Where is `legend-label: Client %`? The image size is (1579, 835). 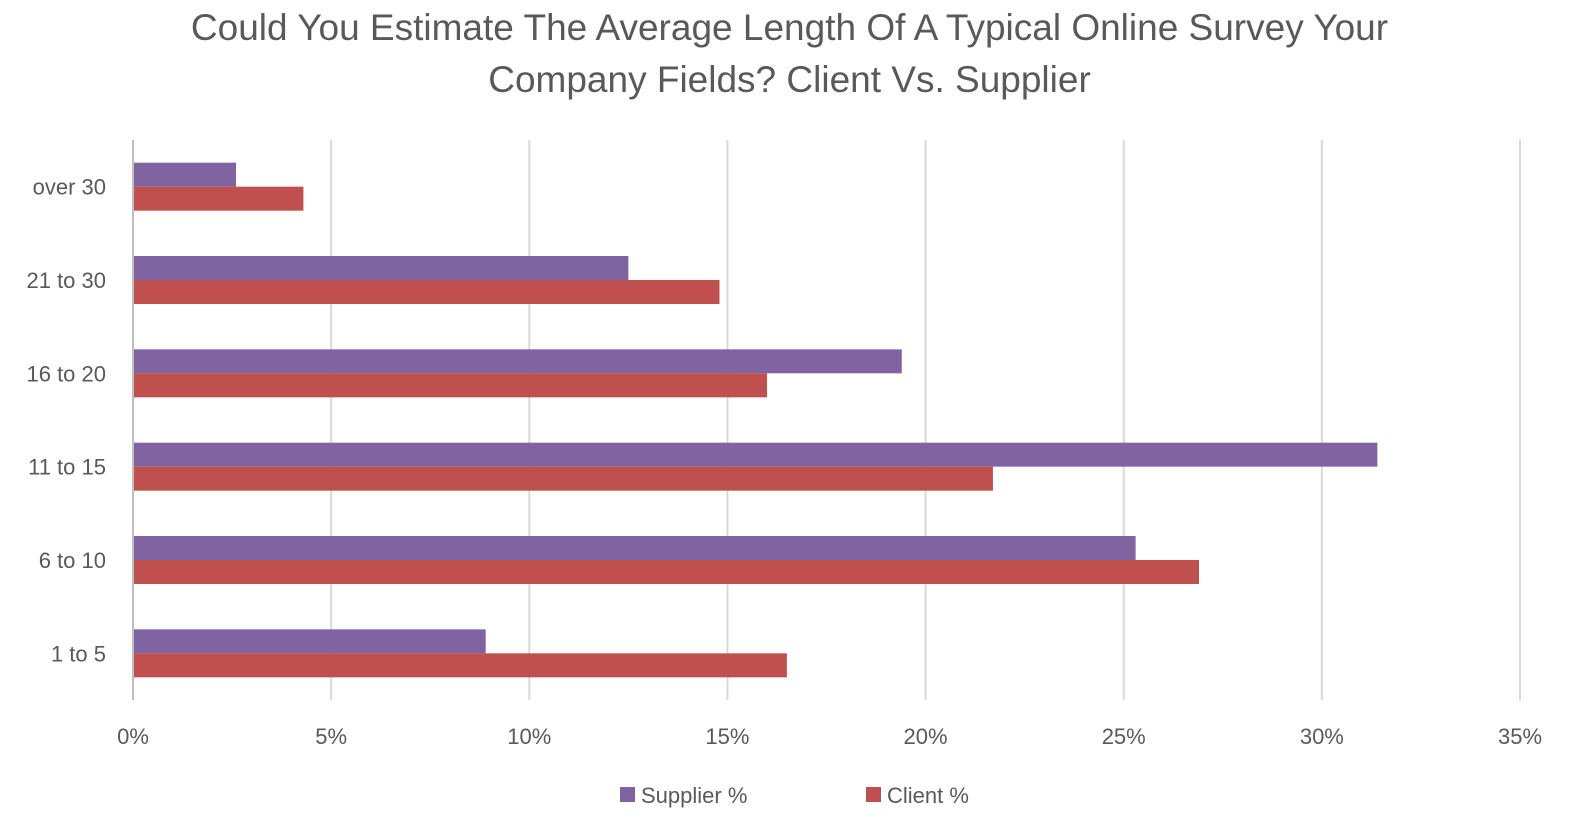
legend-label: Client % is located at coordinates (928, 795).